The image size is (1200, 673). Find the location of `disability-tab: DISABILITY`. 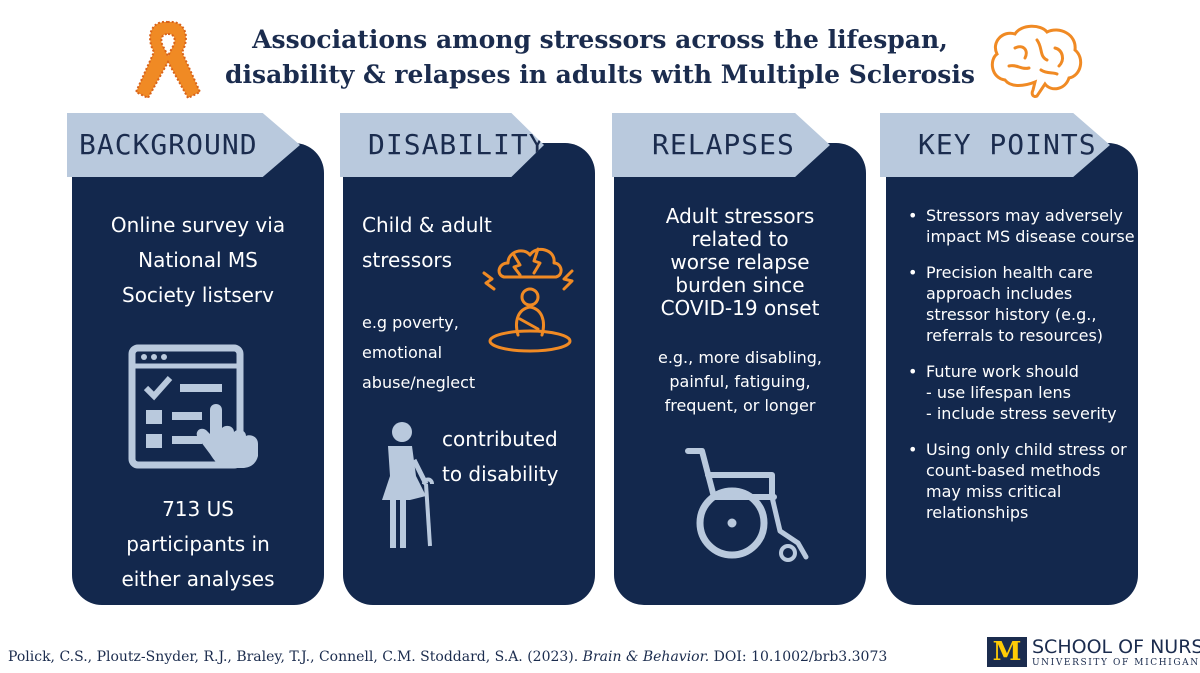

disability-tab: DISABILITY is located at coordinates (442, 145).